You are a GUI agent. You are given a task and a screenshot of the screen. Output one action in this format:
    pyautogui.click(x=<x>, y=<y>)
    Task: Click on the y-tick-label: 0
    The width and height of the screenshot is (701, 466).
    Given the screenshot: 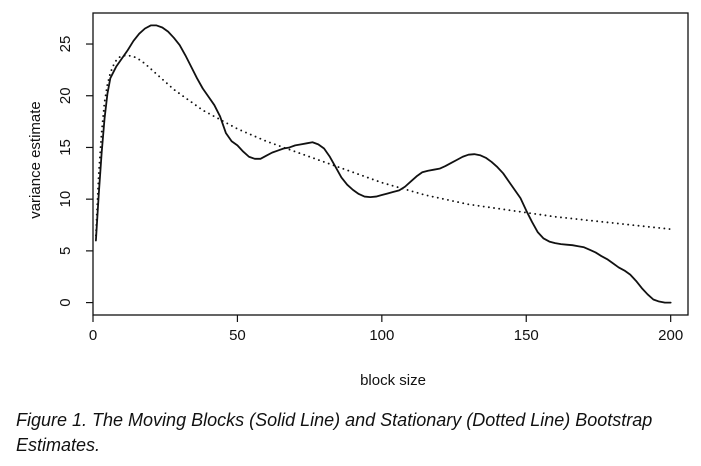 What is the action you would take?
    pyautogui.click(x=65, y=302)
    